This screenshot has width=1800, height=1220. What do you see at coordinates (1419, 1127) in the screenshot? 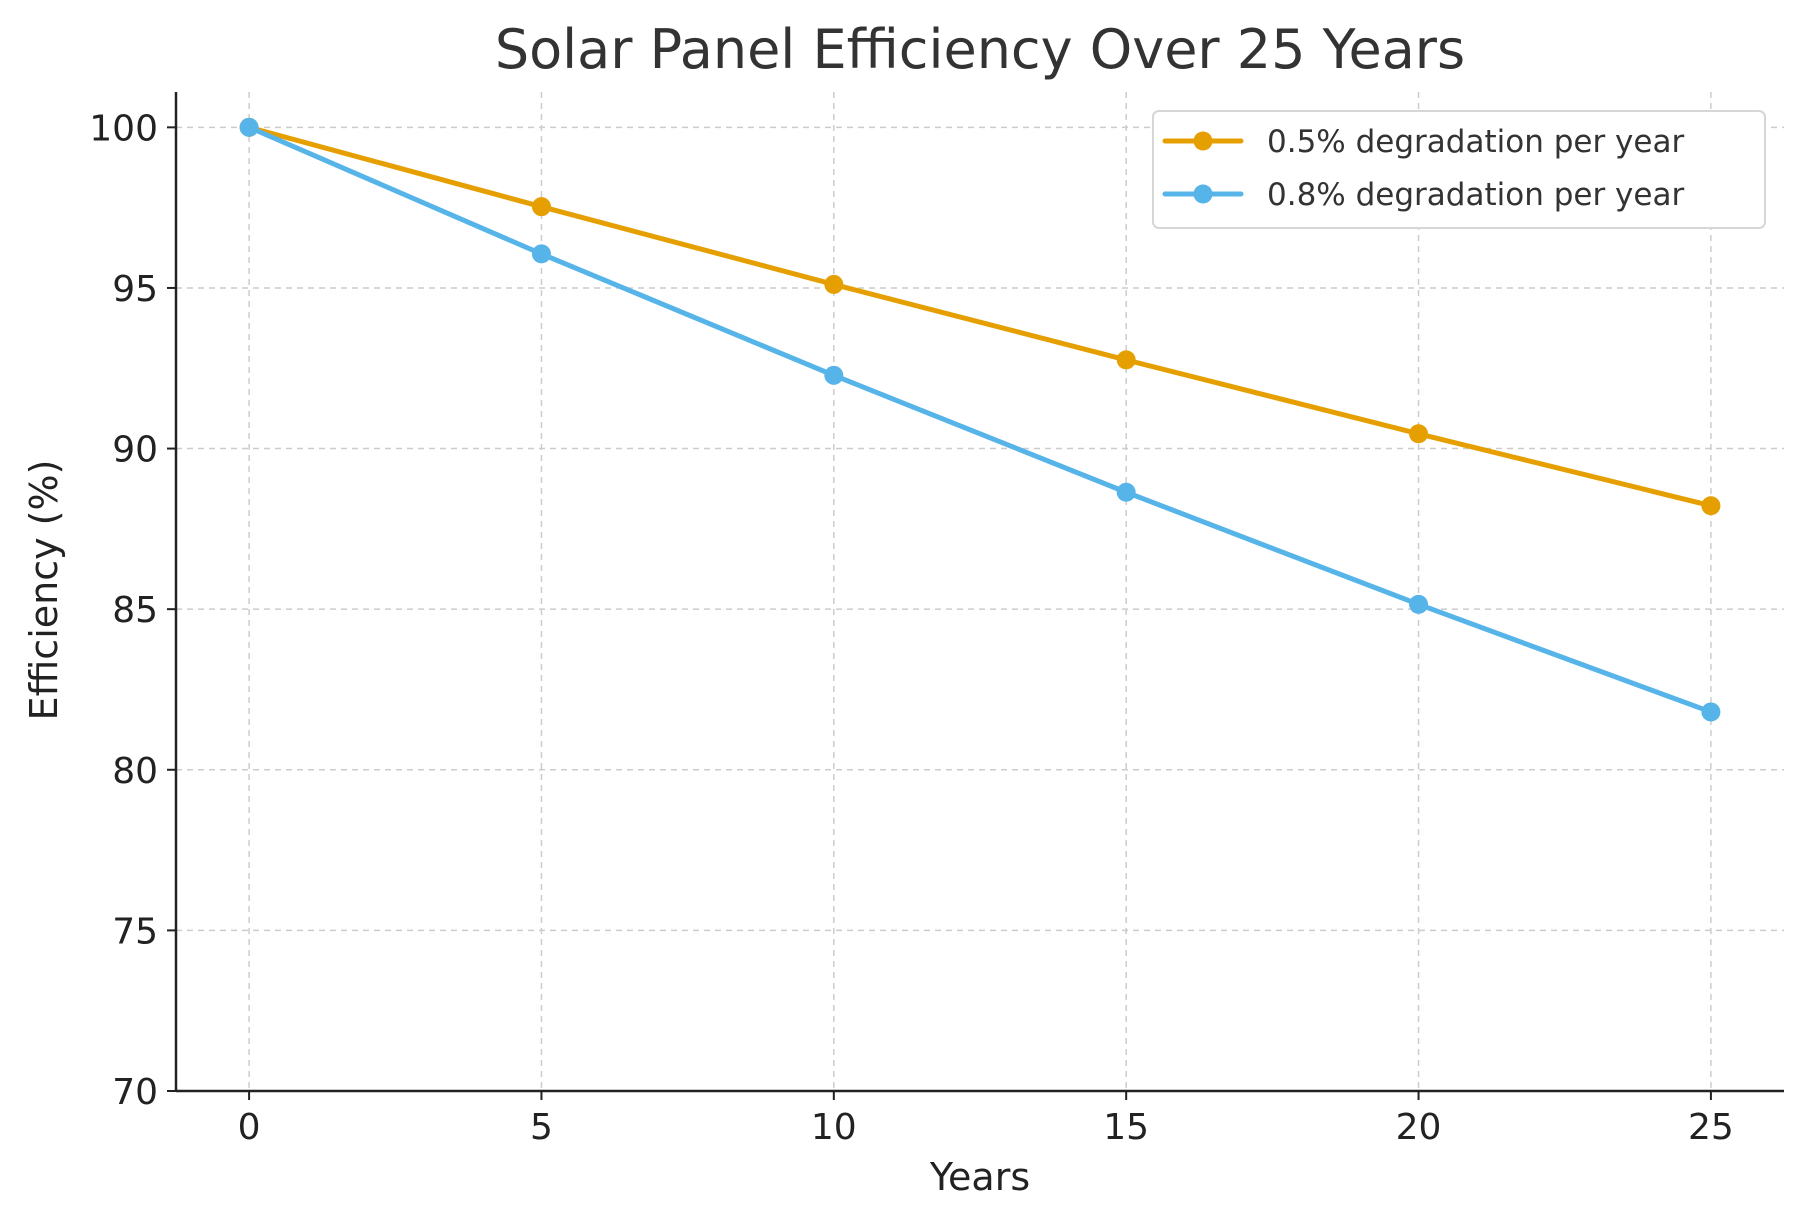
I see `x-tick-label: 20` at bounding box center [1419, 1127].